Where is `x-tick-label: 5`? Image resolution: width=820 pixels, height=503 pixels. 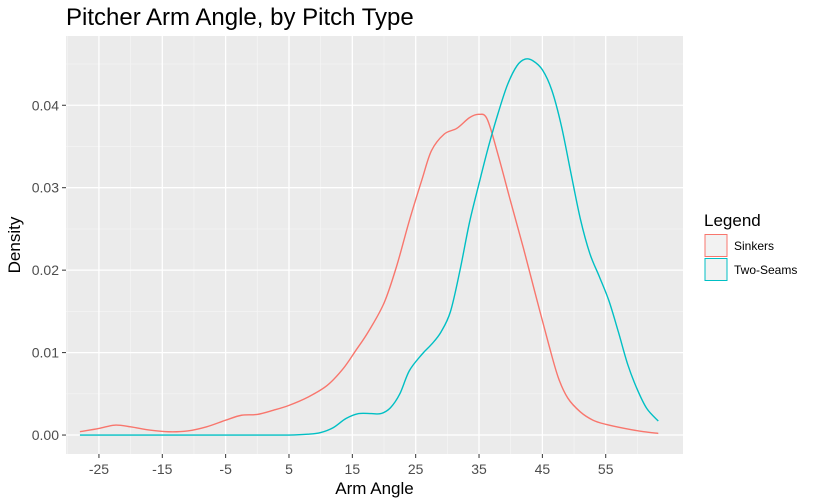
x-tick-label: 5 is located at coordinates (289, 469).